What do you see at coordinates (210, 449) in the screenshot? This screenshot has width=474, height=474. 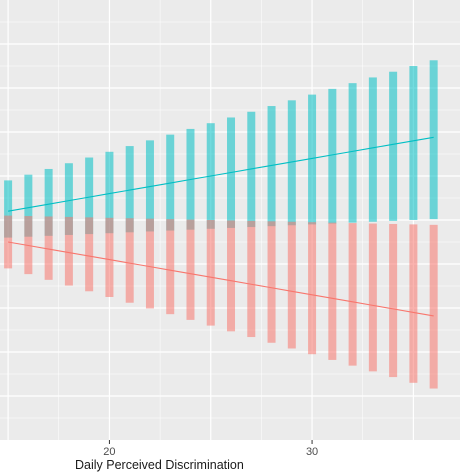 I see `x-axis: 20 30` at bounding box center [210, 449].